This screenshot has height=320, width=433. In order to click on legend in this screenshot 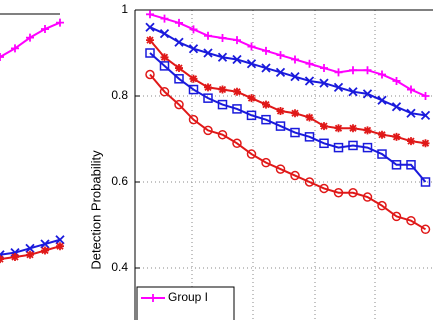, I will do `click(185, 303)`.